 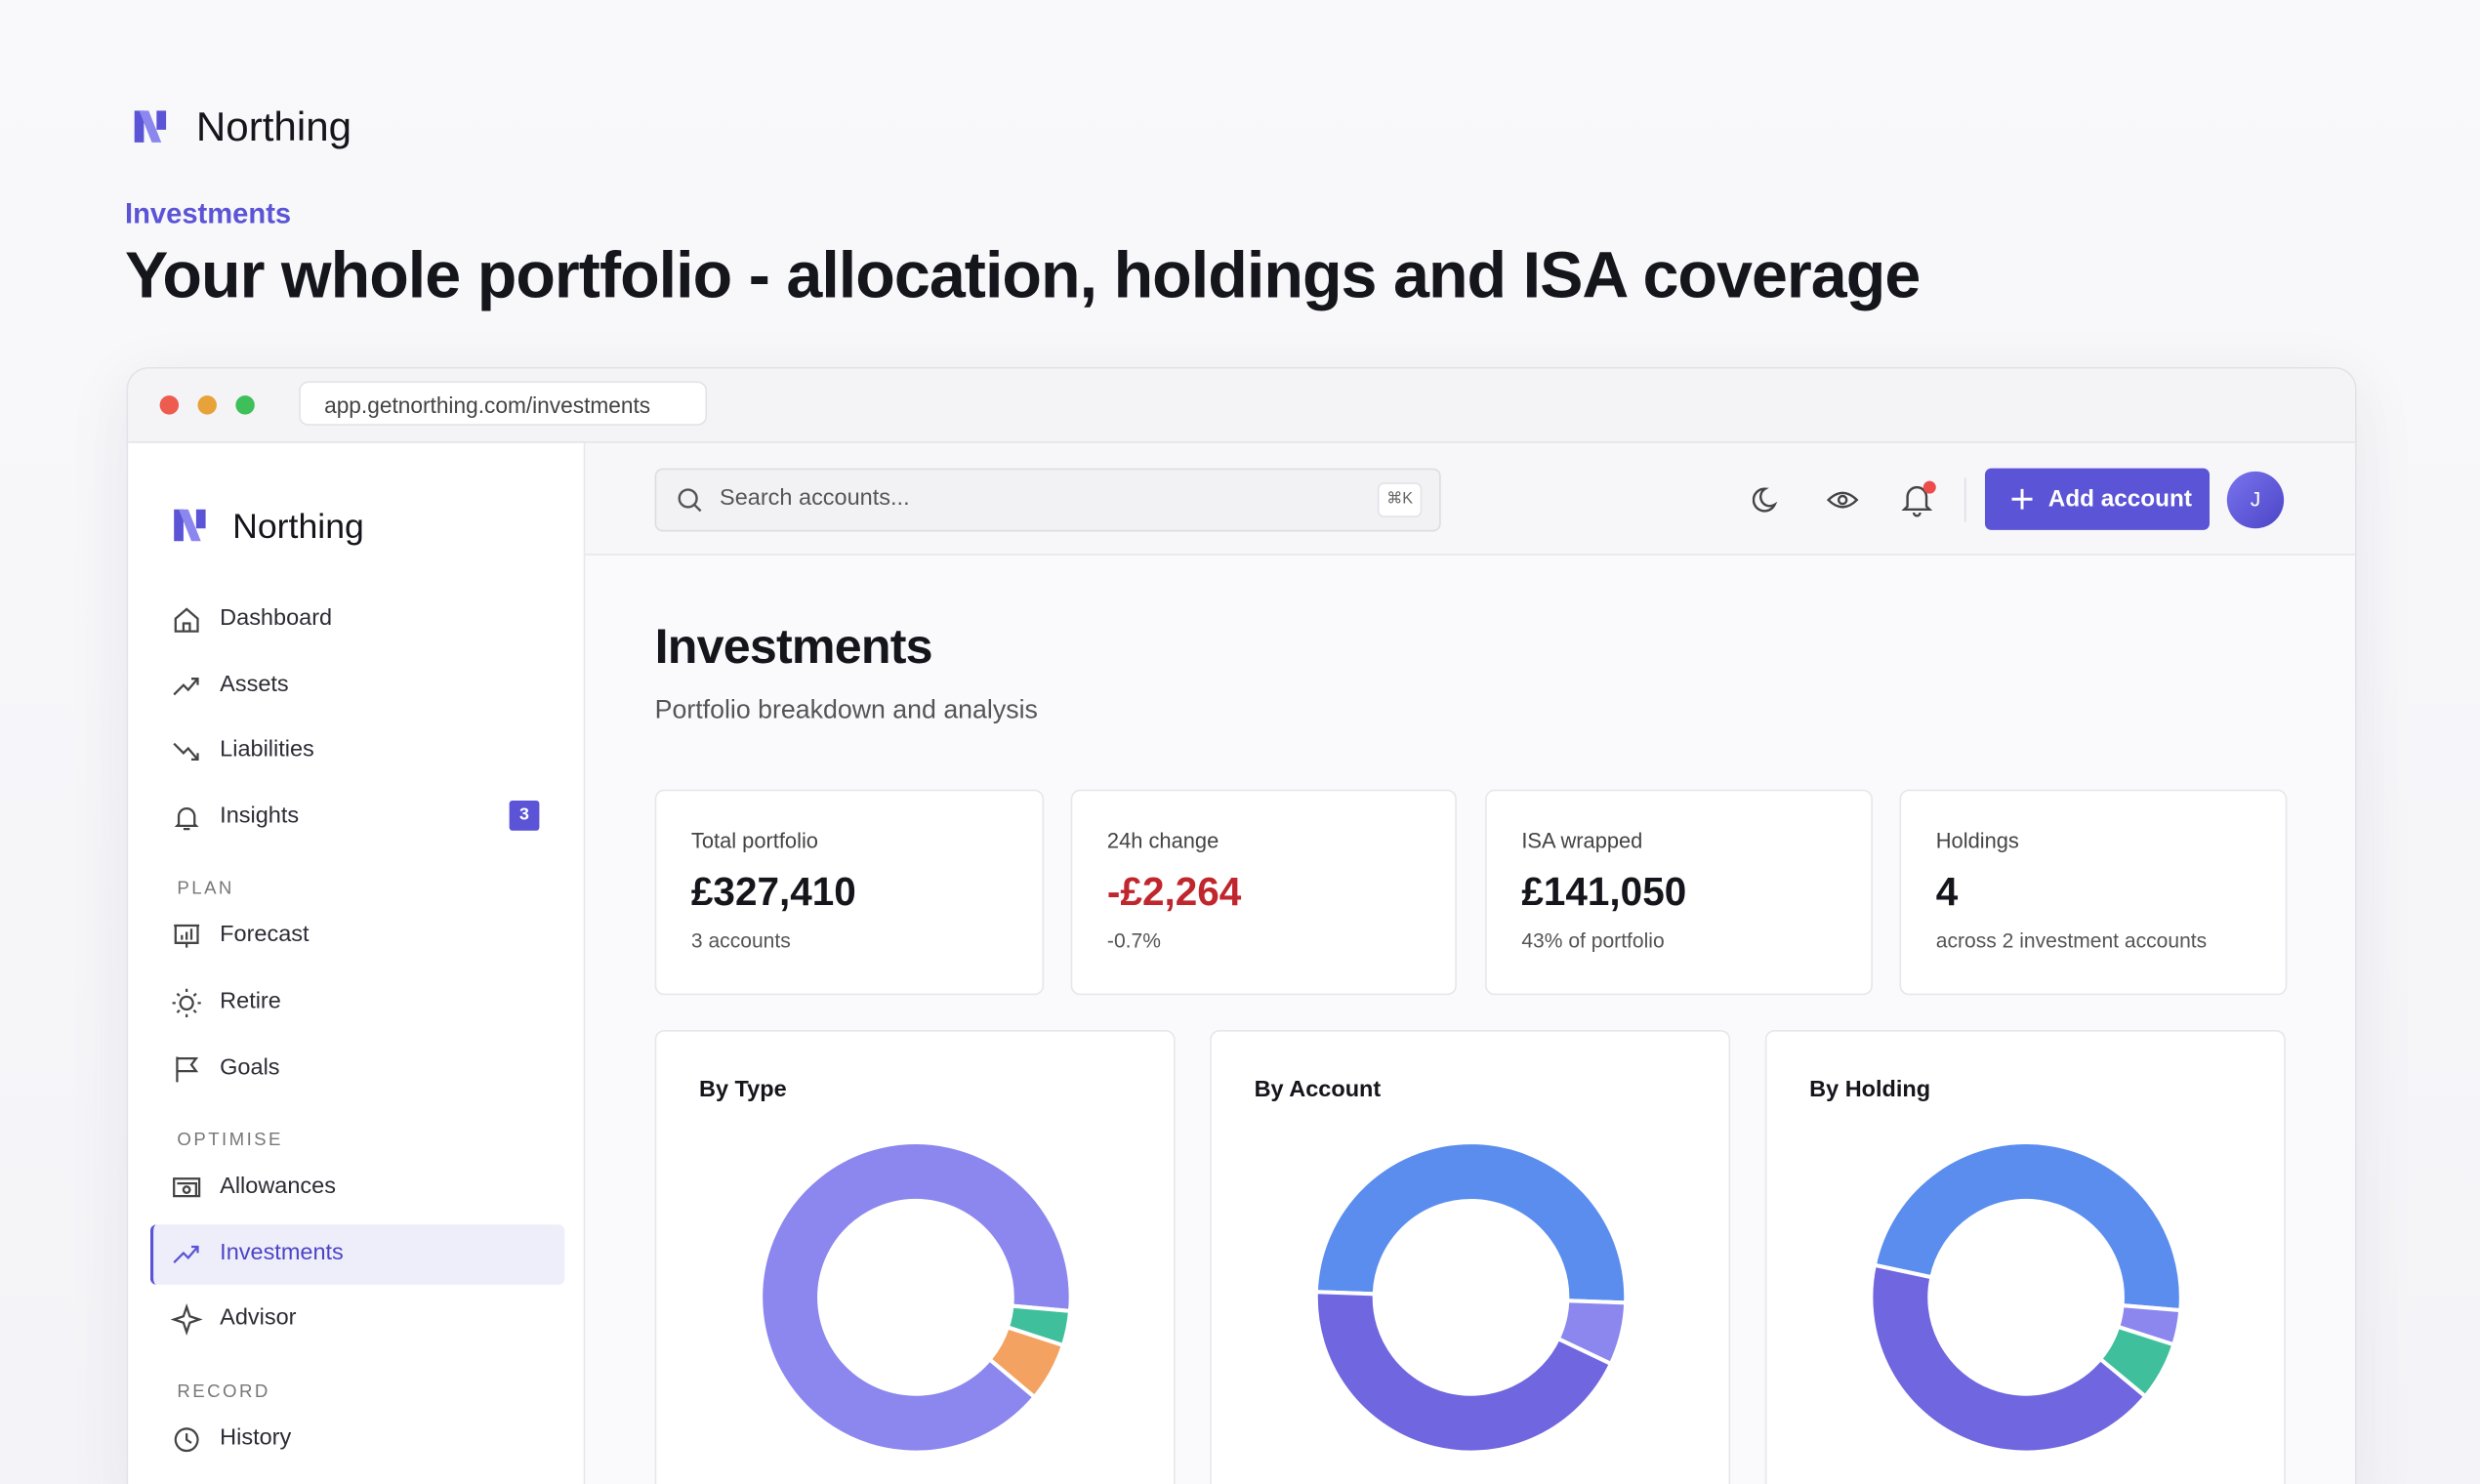 I want to click on add-account-button: Add account, so click(x=2097, y=499).